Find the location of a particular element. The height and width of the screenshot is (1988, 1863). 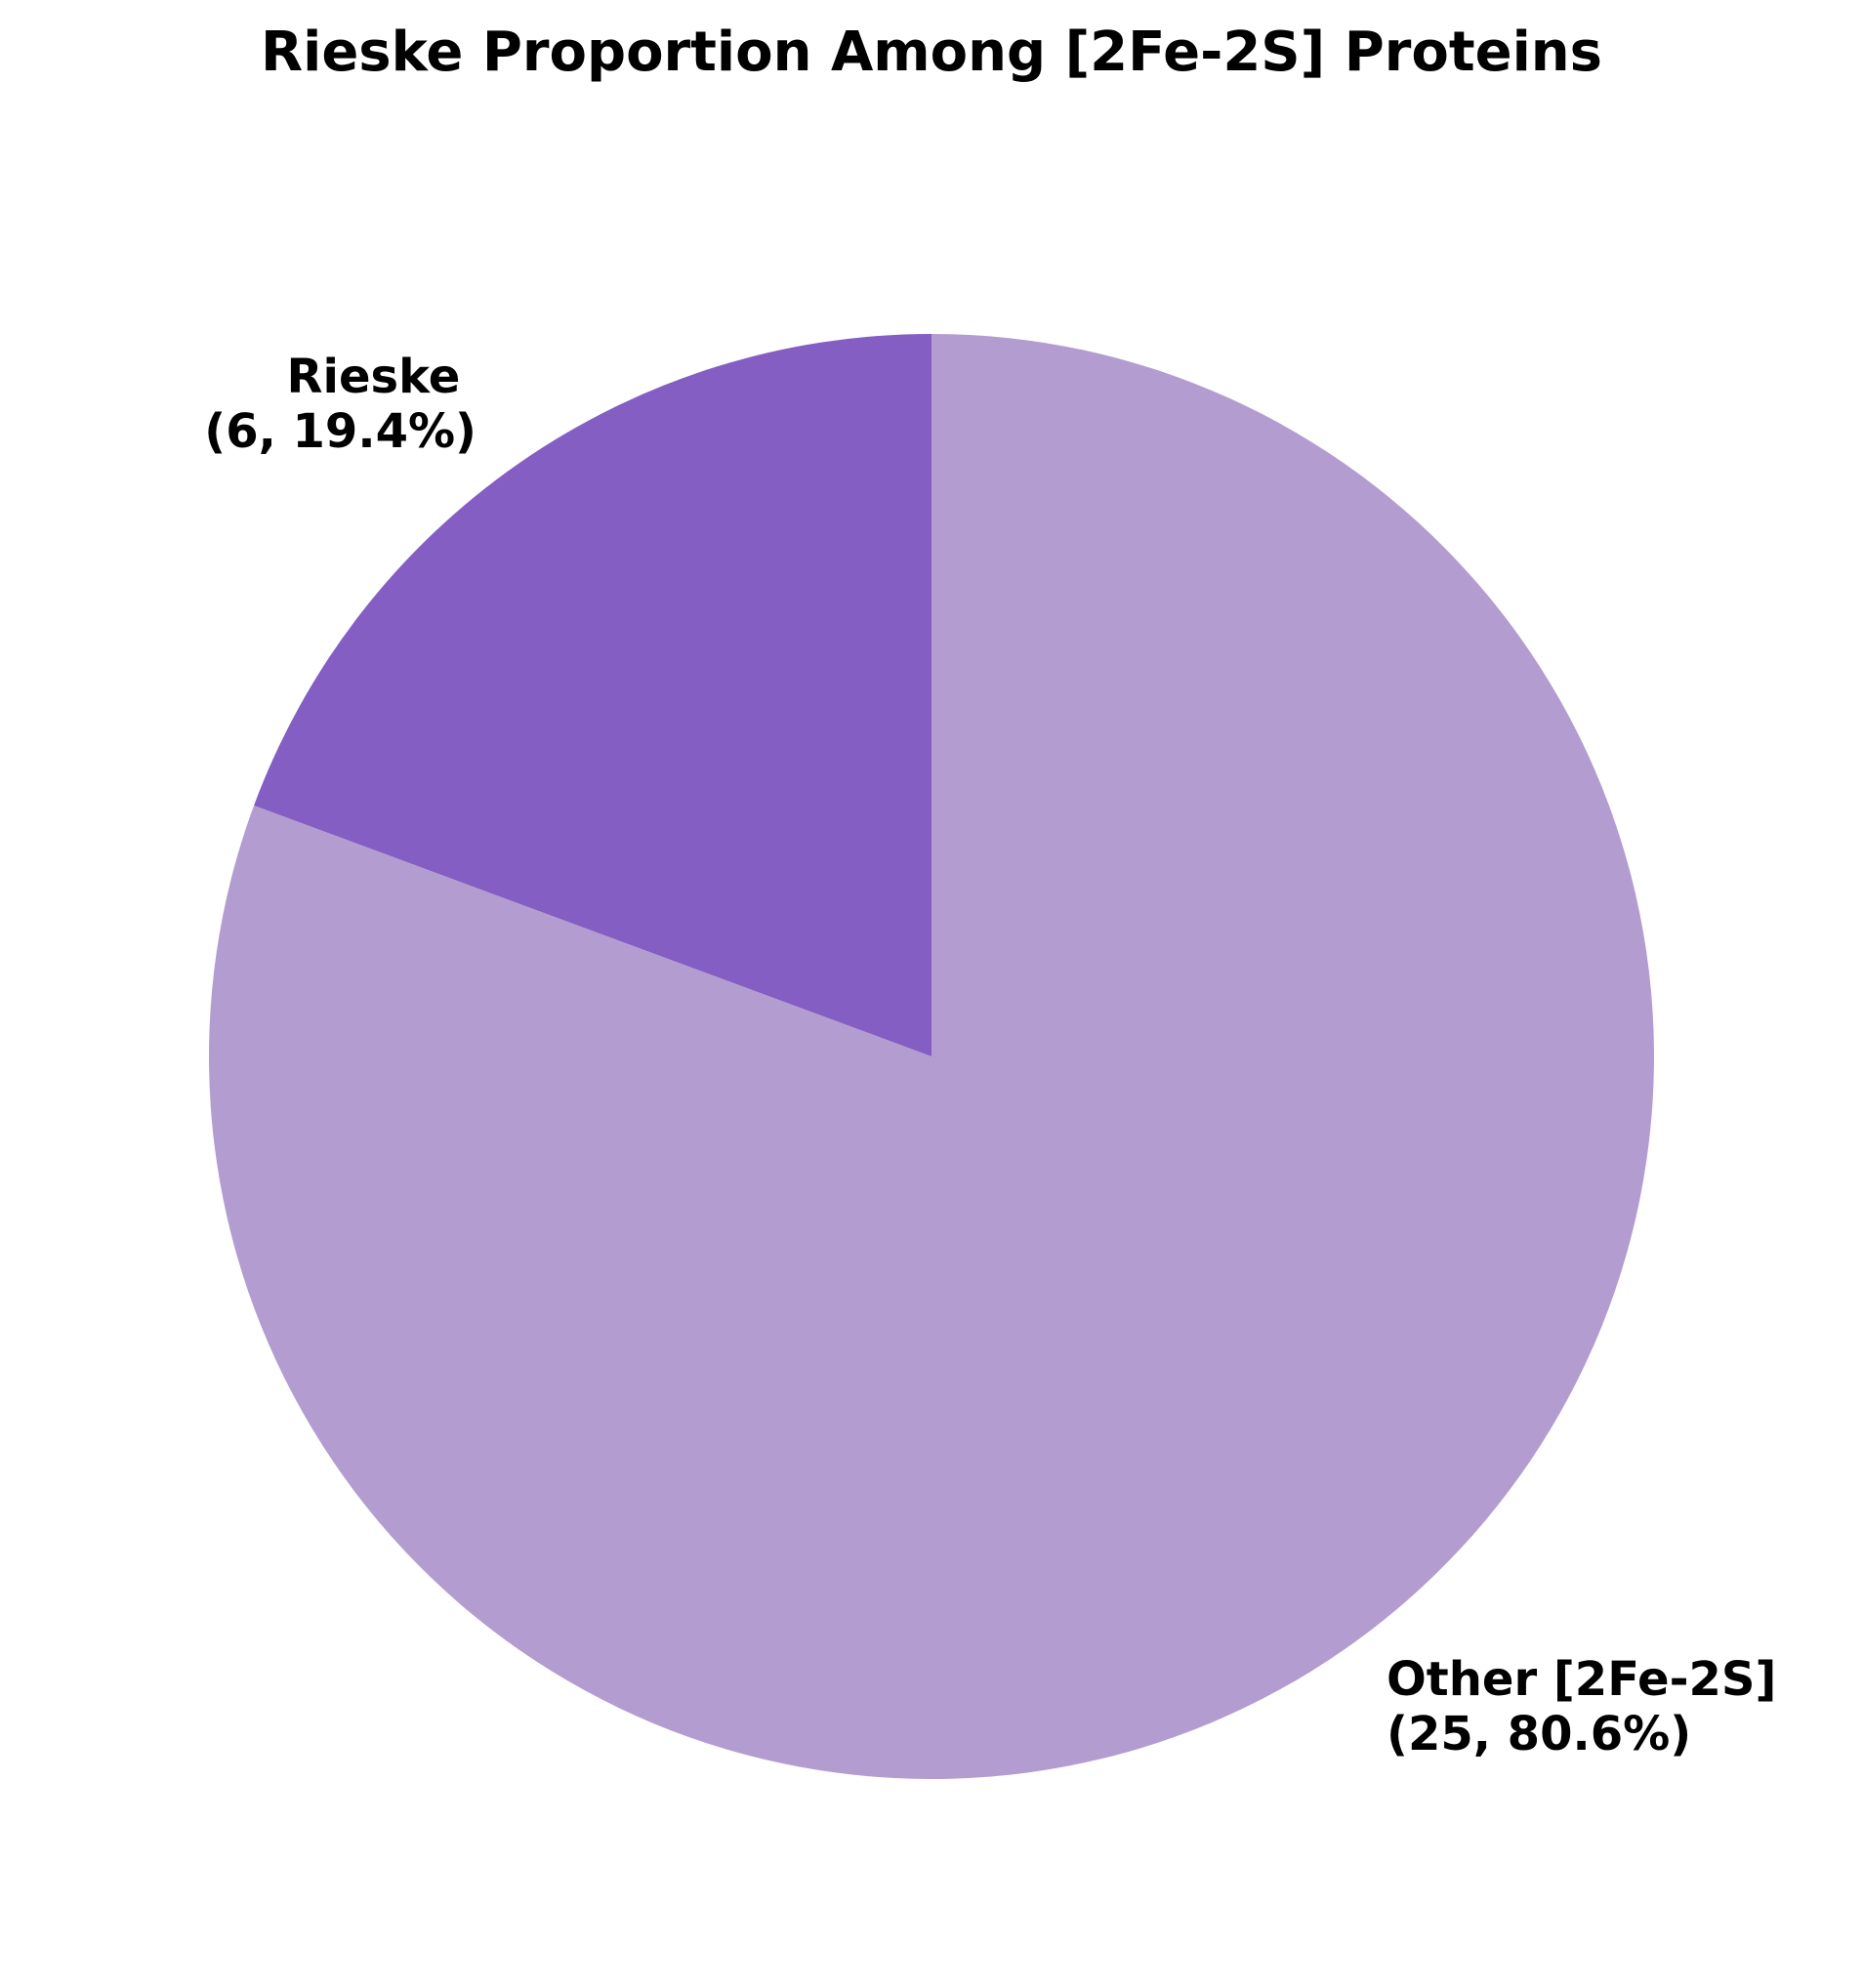

slice-label-rieske: Rieske (6, 19.4%) is located at coordinates (340, 404).